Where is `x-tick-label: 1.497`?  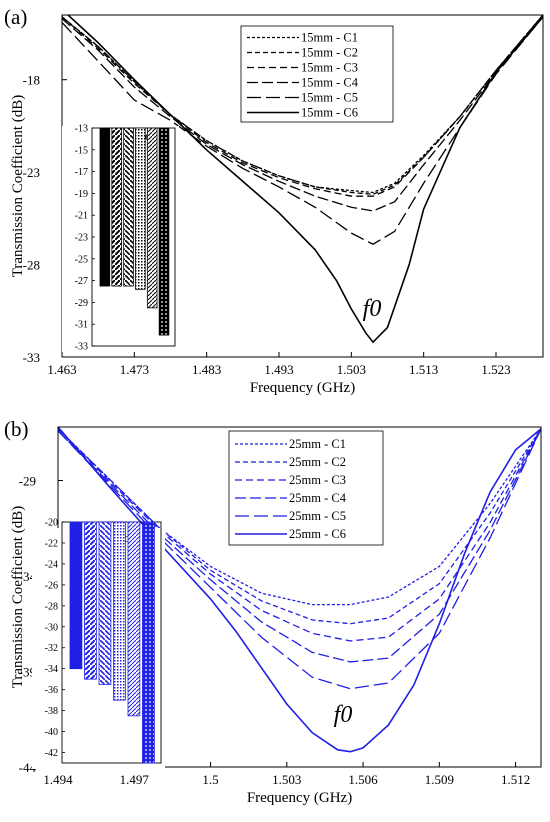
x-tick-label: 1.497 is located at coordinates (135, 779).